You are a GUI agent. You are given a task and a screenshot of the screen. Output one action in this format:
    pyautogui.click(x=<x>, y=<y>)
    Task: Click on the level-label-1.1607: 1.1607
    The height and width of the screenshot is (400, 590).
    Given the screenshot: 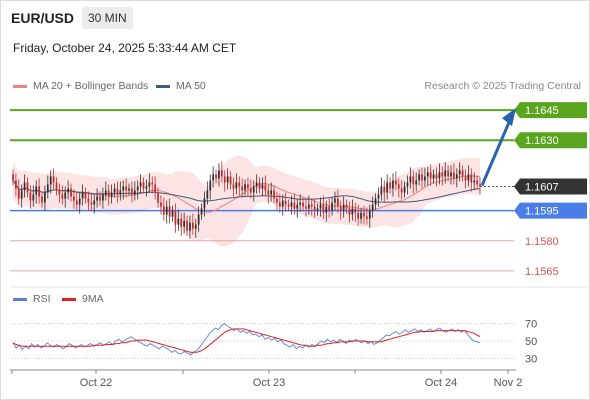 What is the action you would take?
    pyautogui.click(x=550, y=186)
    